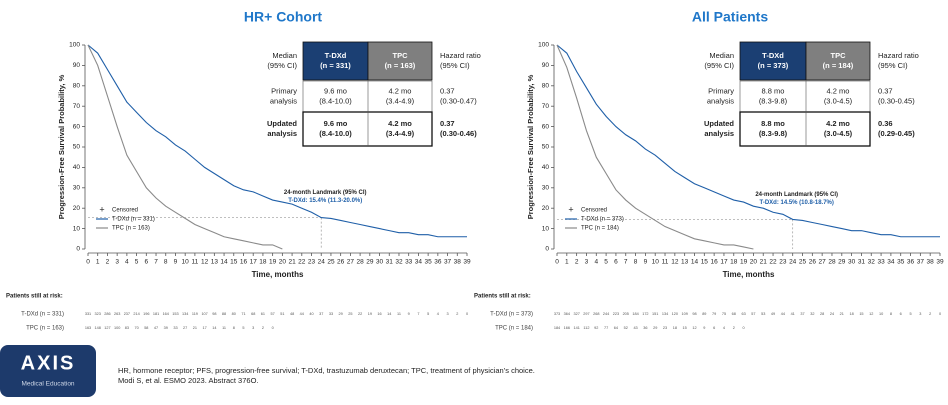 This screenshot has height=405, width=948. What do you see at coordinates (896, 133) in the screenshot?
I see `table-cell-text: (0.29-0.45)` at bounding box center [896, 133].